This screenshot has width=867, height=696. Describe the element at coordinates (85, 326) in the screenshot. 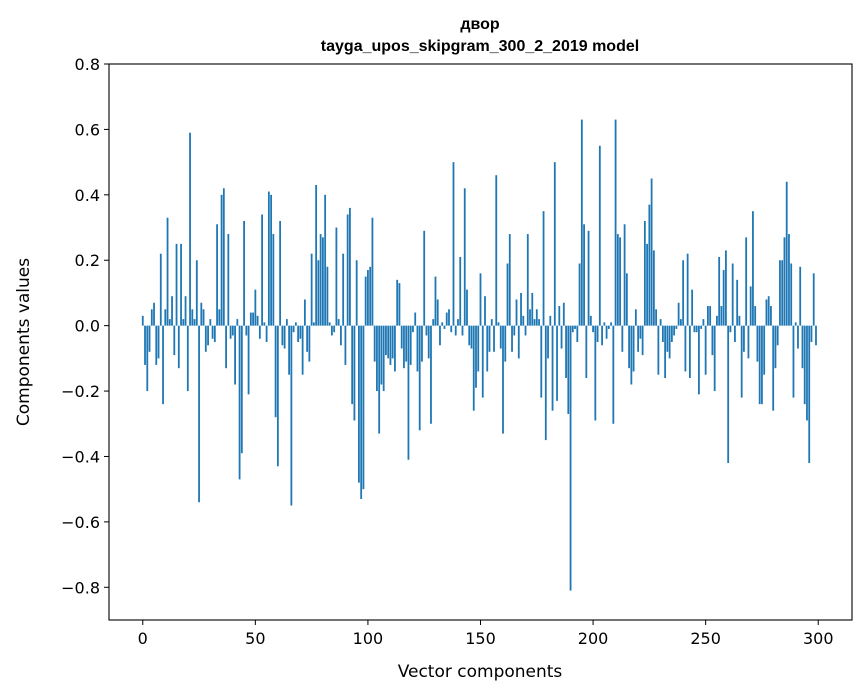

I see `y-axis-ticks: −0.8 −0.6 −0.4 −0.2 0.0 0.2 0.4 0.6 0.8` at that location.